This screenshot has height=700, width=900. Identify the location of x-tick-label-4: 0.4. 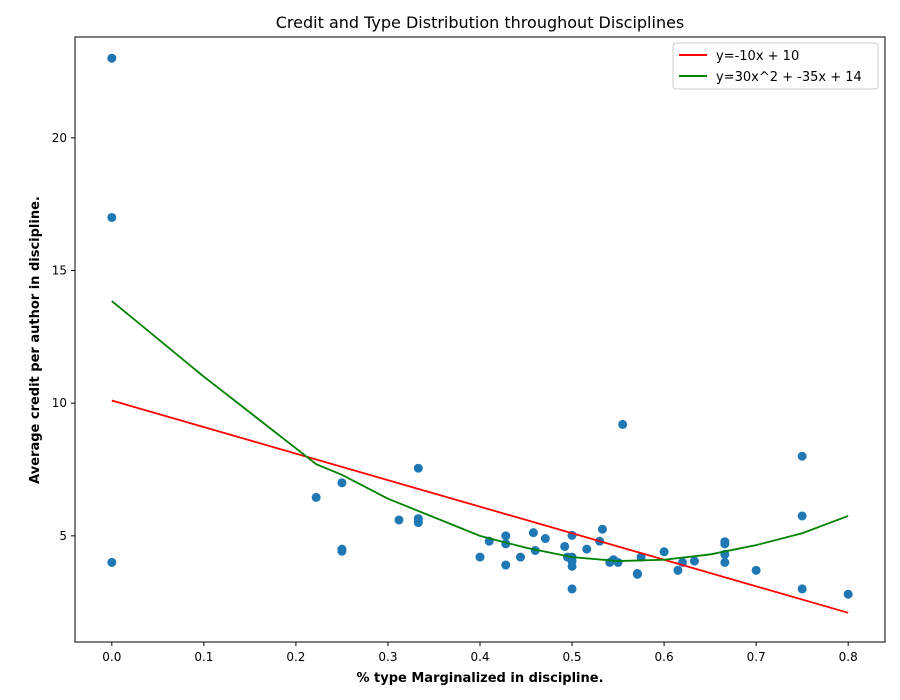
(479, 657).